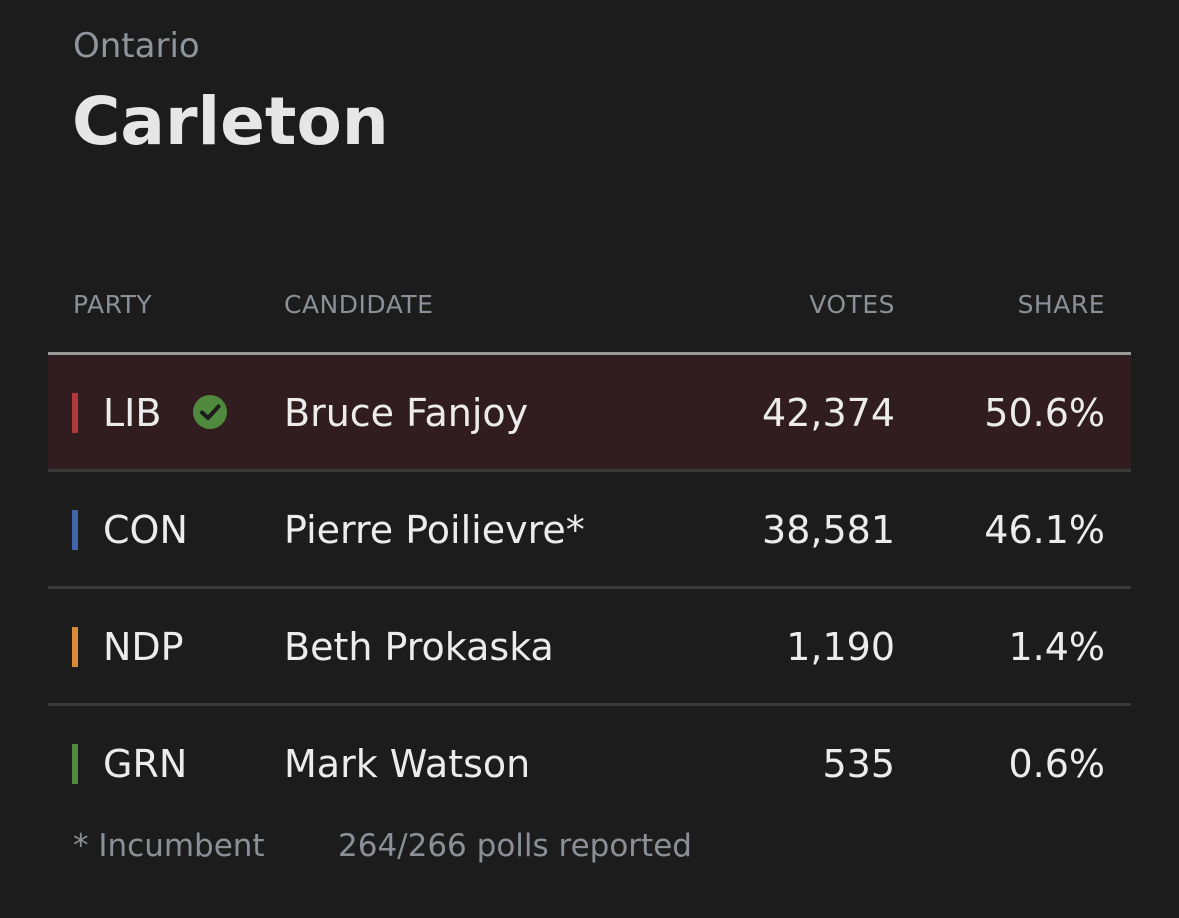 This screenshot has width=1179, height=918. Describe the element at coordinates (113, 304) in the screenshot. I see `column-header-party: PARTY` at that location.